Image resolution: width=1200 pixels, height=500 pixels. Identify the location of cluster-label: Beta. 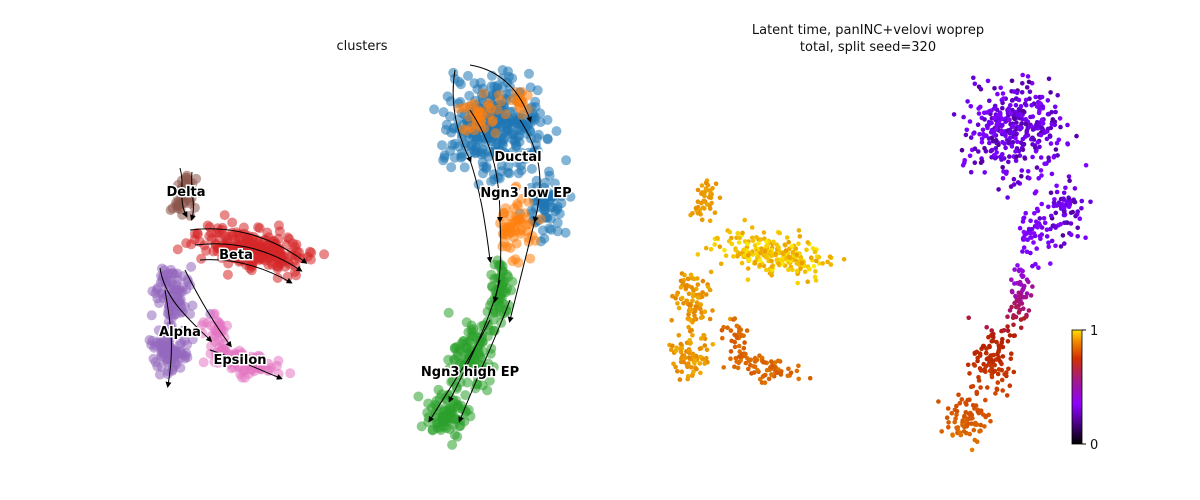
(236, 255).